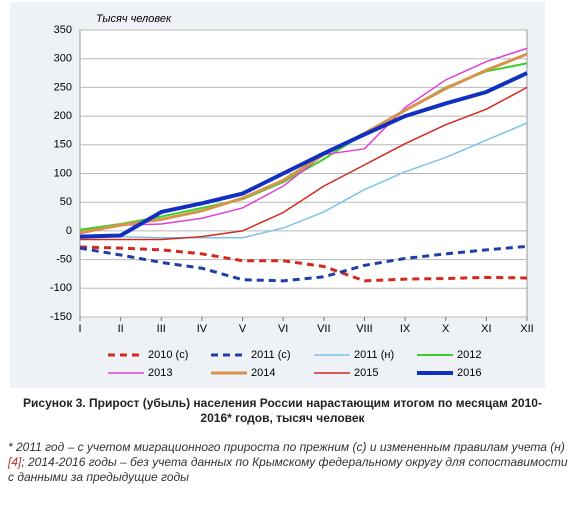 The image size is (575, 505). What do you see at coordinates (63, 30) in the screenshot?
I see `y-tick-label: 350` at bounding box center [63, 30].